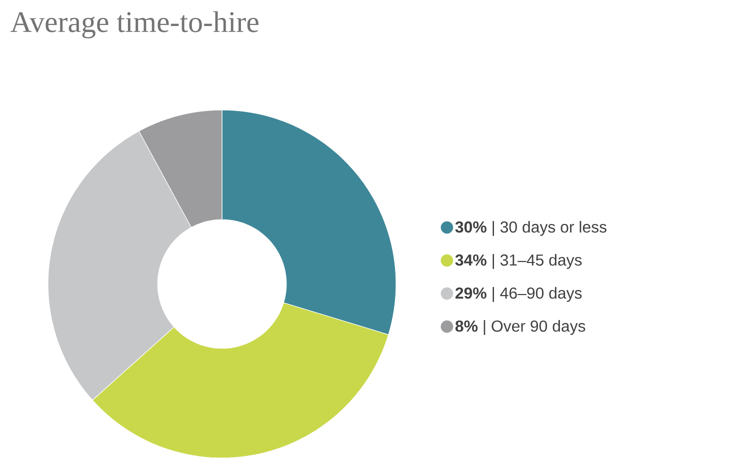  What do you see at coordinates (520, 327) in the screenshot?
I see `legend-label: 8% | Over 90 days` at bounding box center [520, 327].